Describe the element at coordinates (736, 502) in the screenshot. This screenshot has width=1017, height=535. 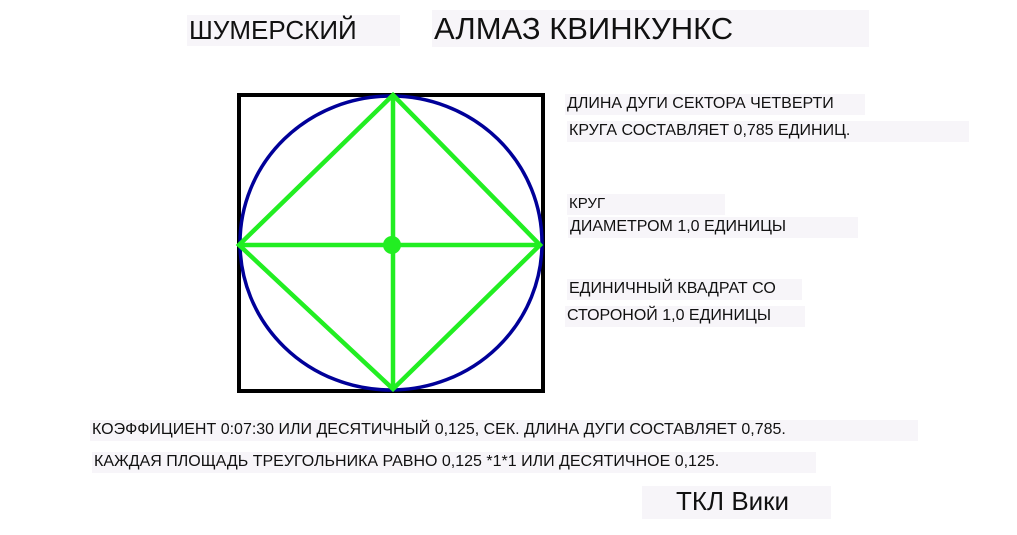
I see `credit-label: ТКЛ Вики` at that location.